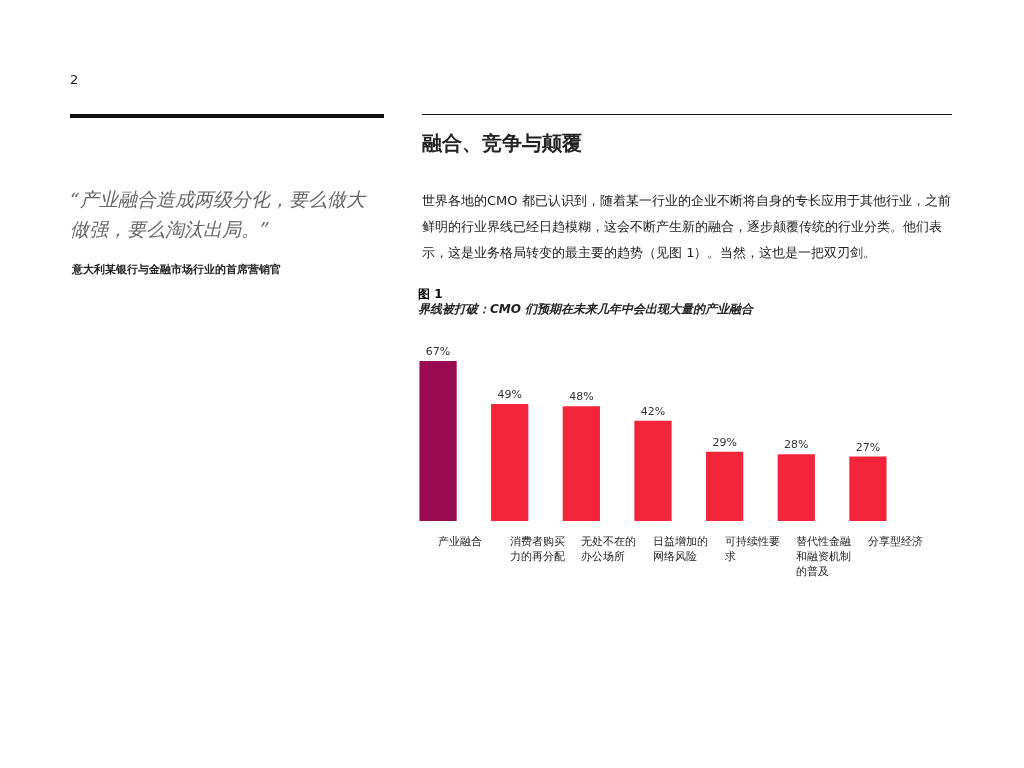 The height and width of the screenshot is (768, 1024). Describe the element at coordinates (430, 294) in the screenshot. I see `chart-title: 图 1` at that location.